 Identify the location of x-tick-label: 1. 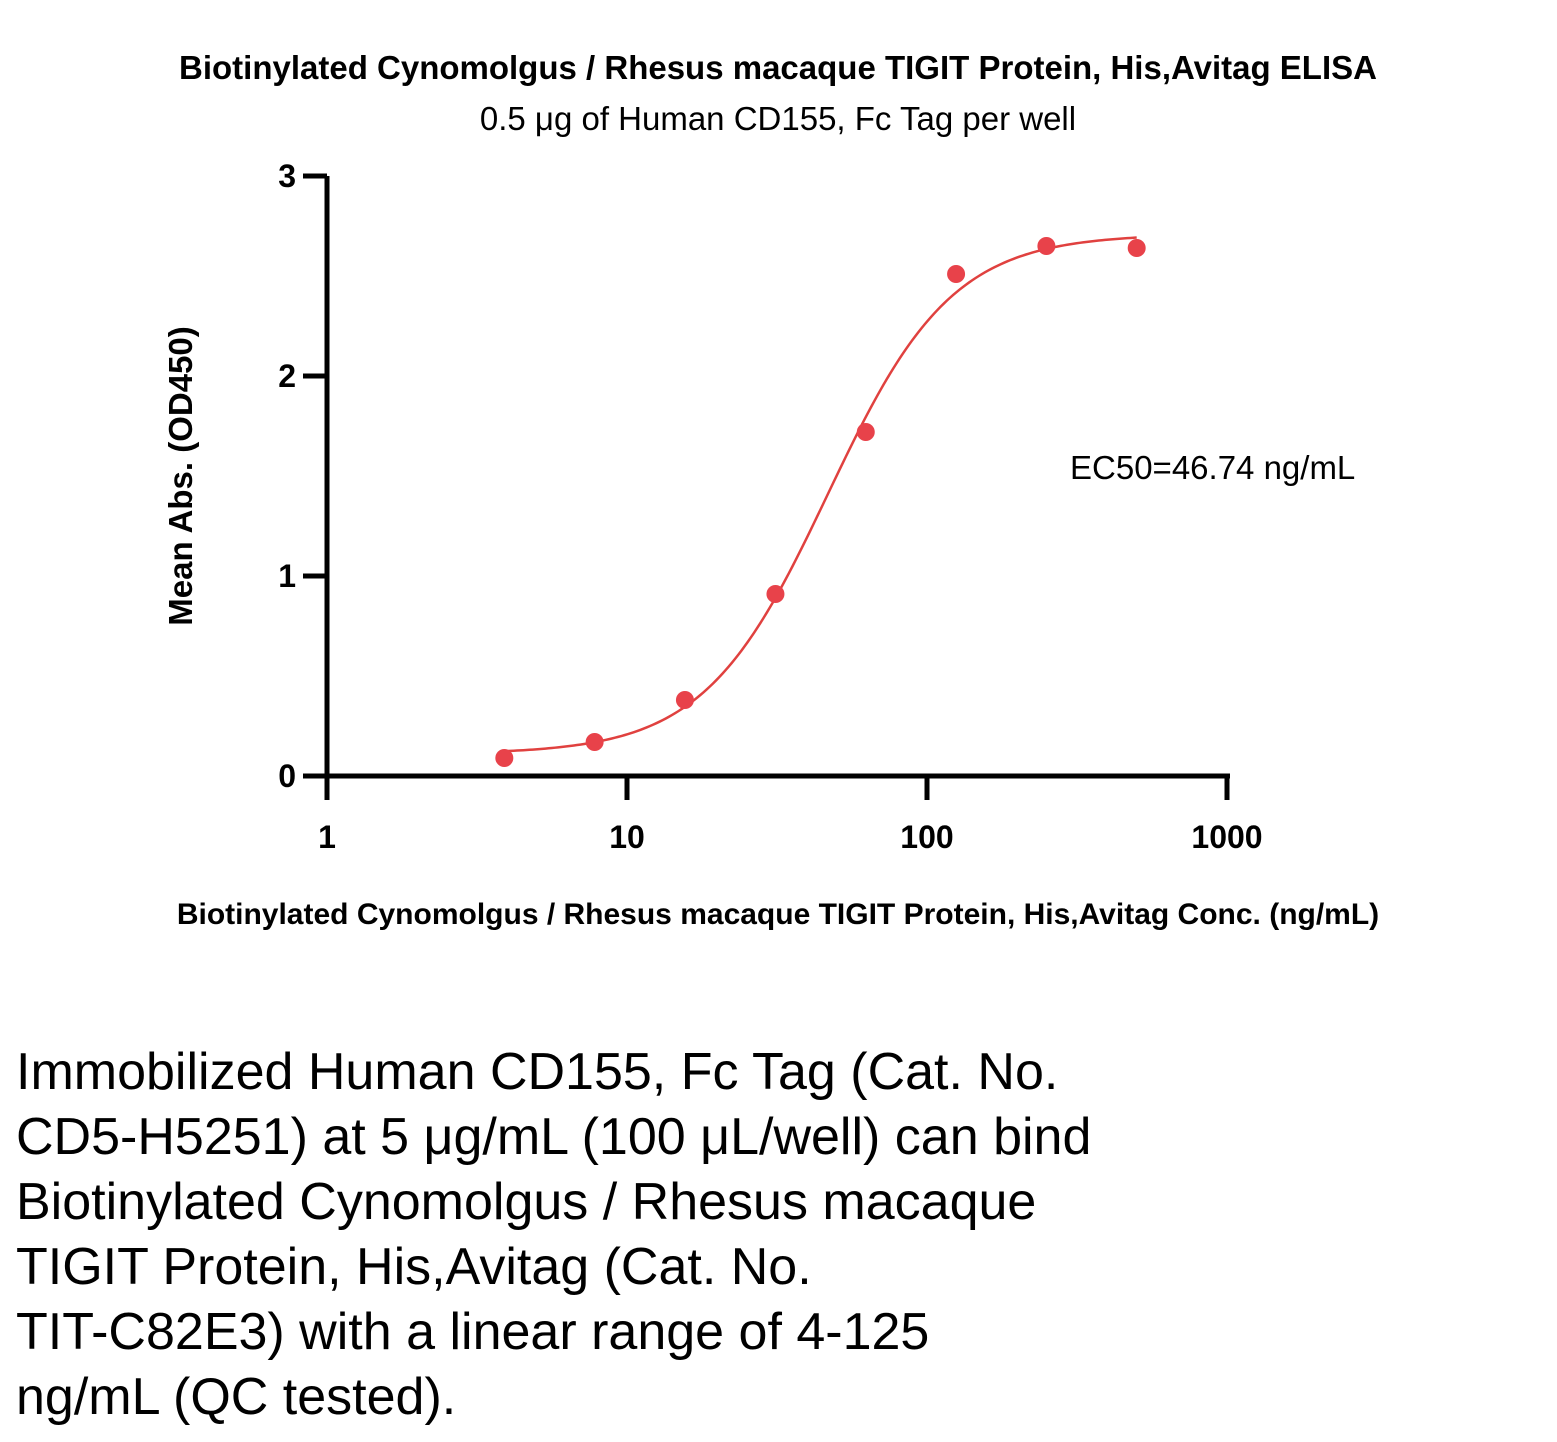
(327, 837).